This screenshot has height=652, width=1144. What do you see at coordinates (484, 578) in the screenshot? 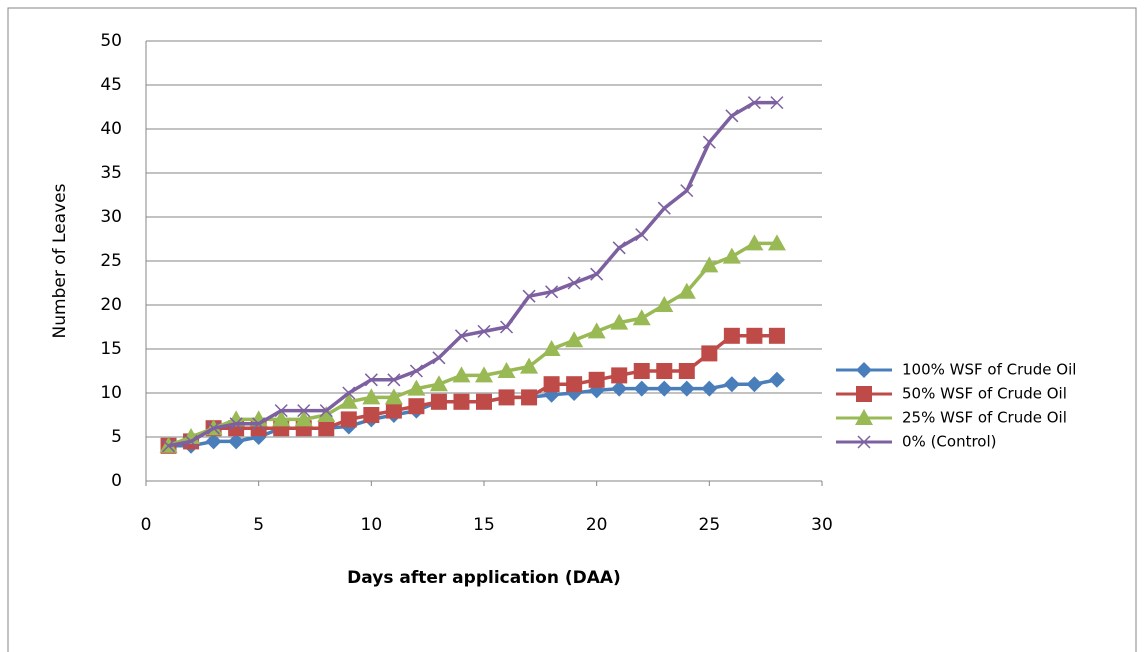
I see `x-axis-label: Days after application (DAA)` at bounding box center [484, 578].